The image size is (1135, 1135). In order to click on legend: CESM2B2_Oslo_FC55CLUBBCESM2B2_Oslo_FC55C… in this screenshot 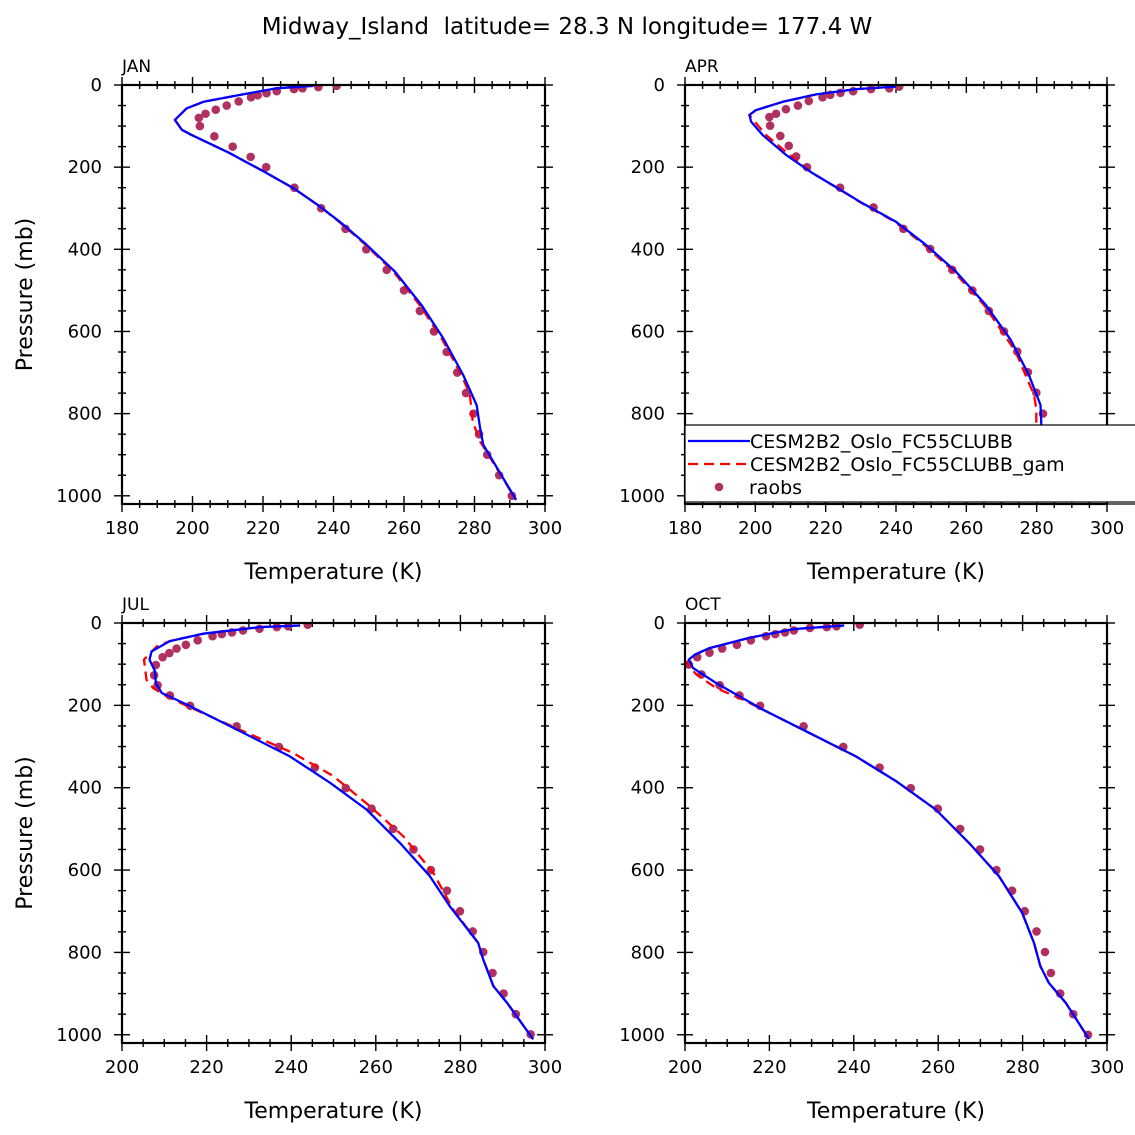, I will do `click(909, 464)`.